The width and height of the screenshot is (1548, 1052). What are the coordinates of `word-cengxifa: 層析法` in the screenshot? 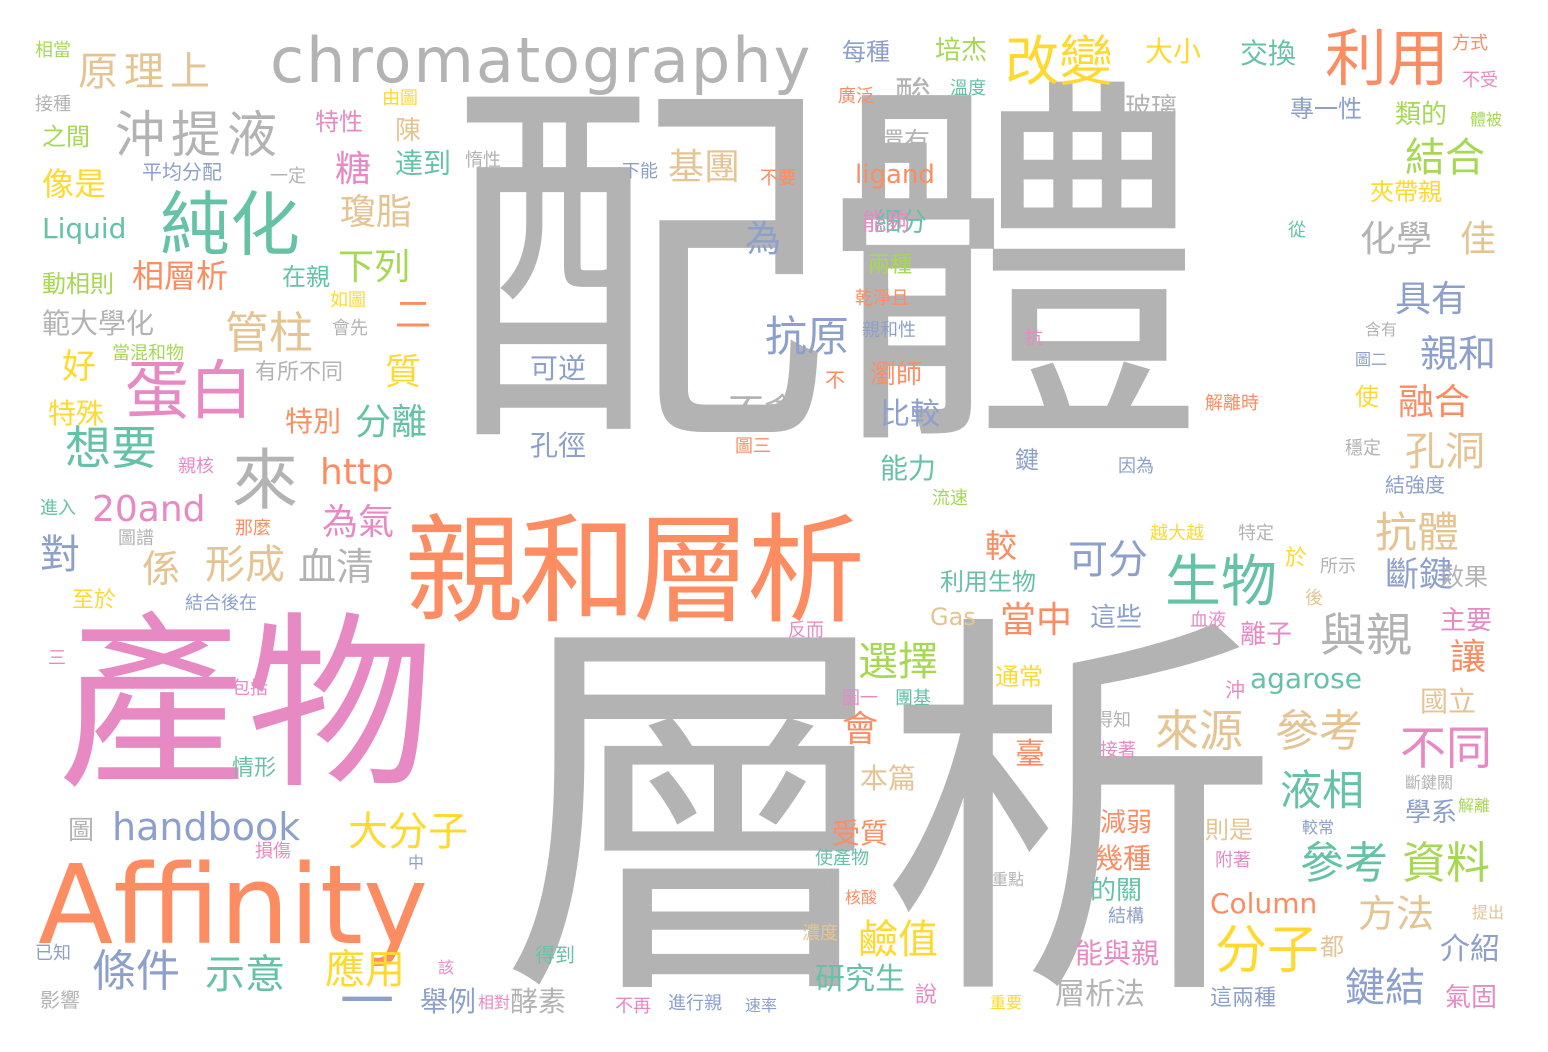 It's located at (1100, 994).